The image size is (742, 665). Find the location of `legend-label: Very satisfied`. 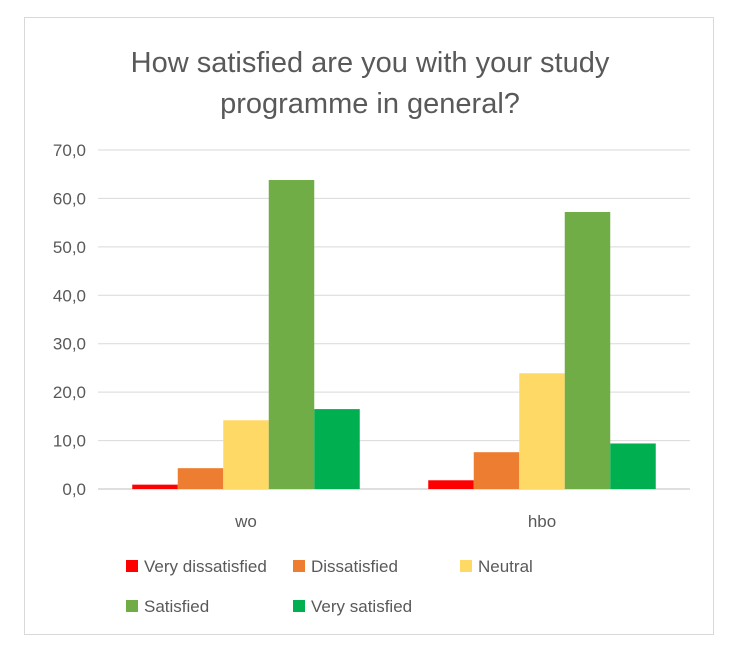

legend-label: Very satisfied is located at coordinates (361, 606).